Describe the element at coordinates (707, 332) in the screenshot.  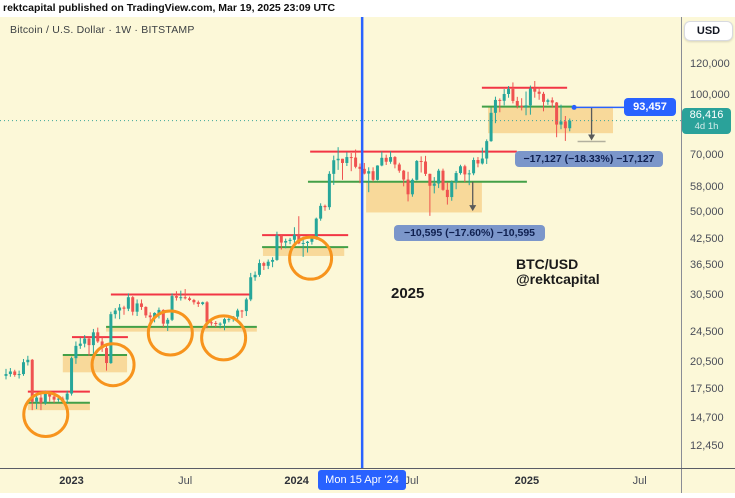
I see `y-axis-label: 24,500` at that location.